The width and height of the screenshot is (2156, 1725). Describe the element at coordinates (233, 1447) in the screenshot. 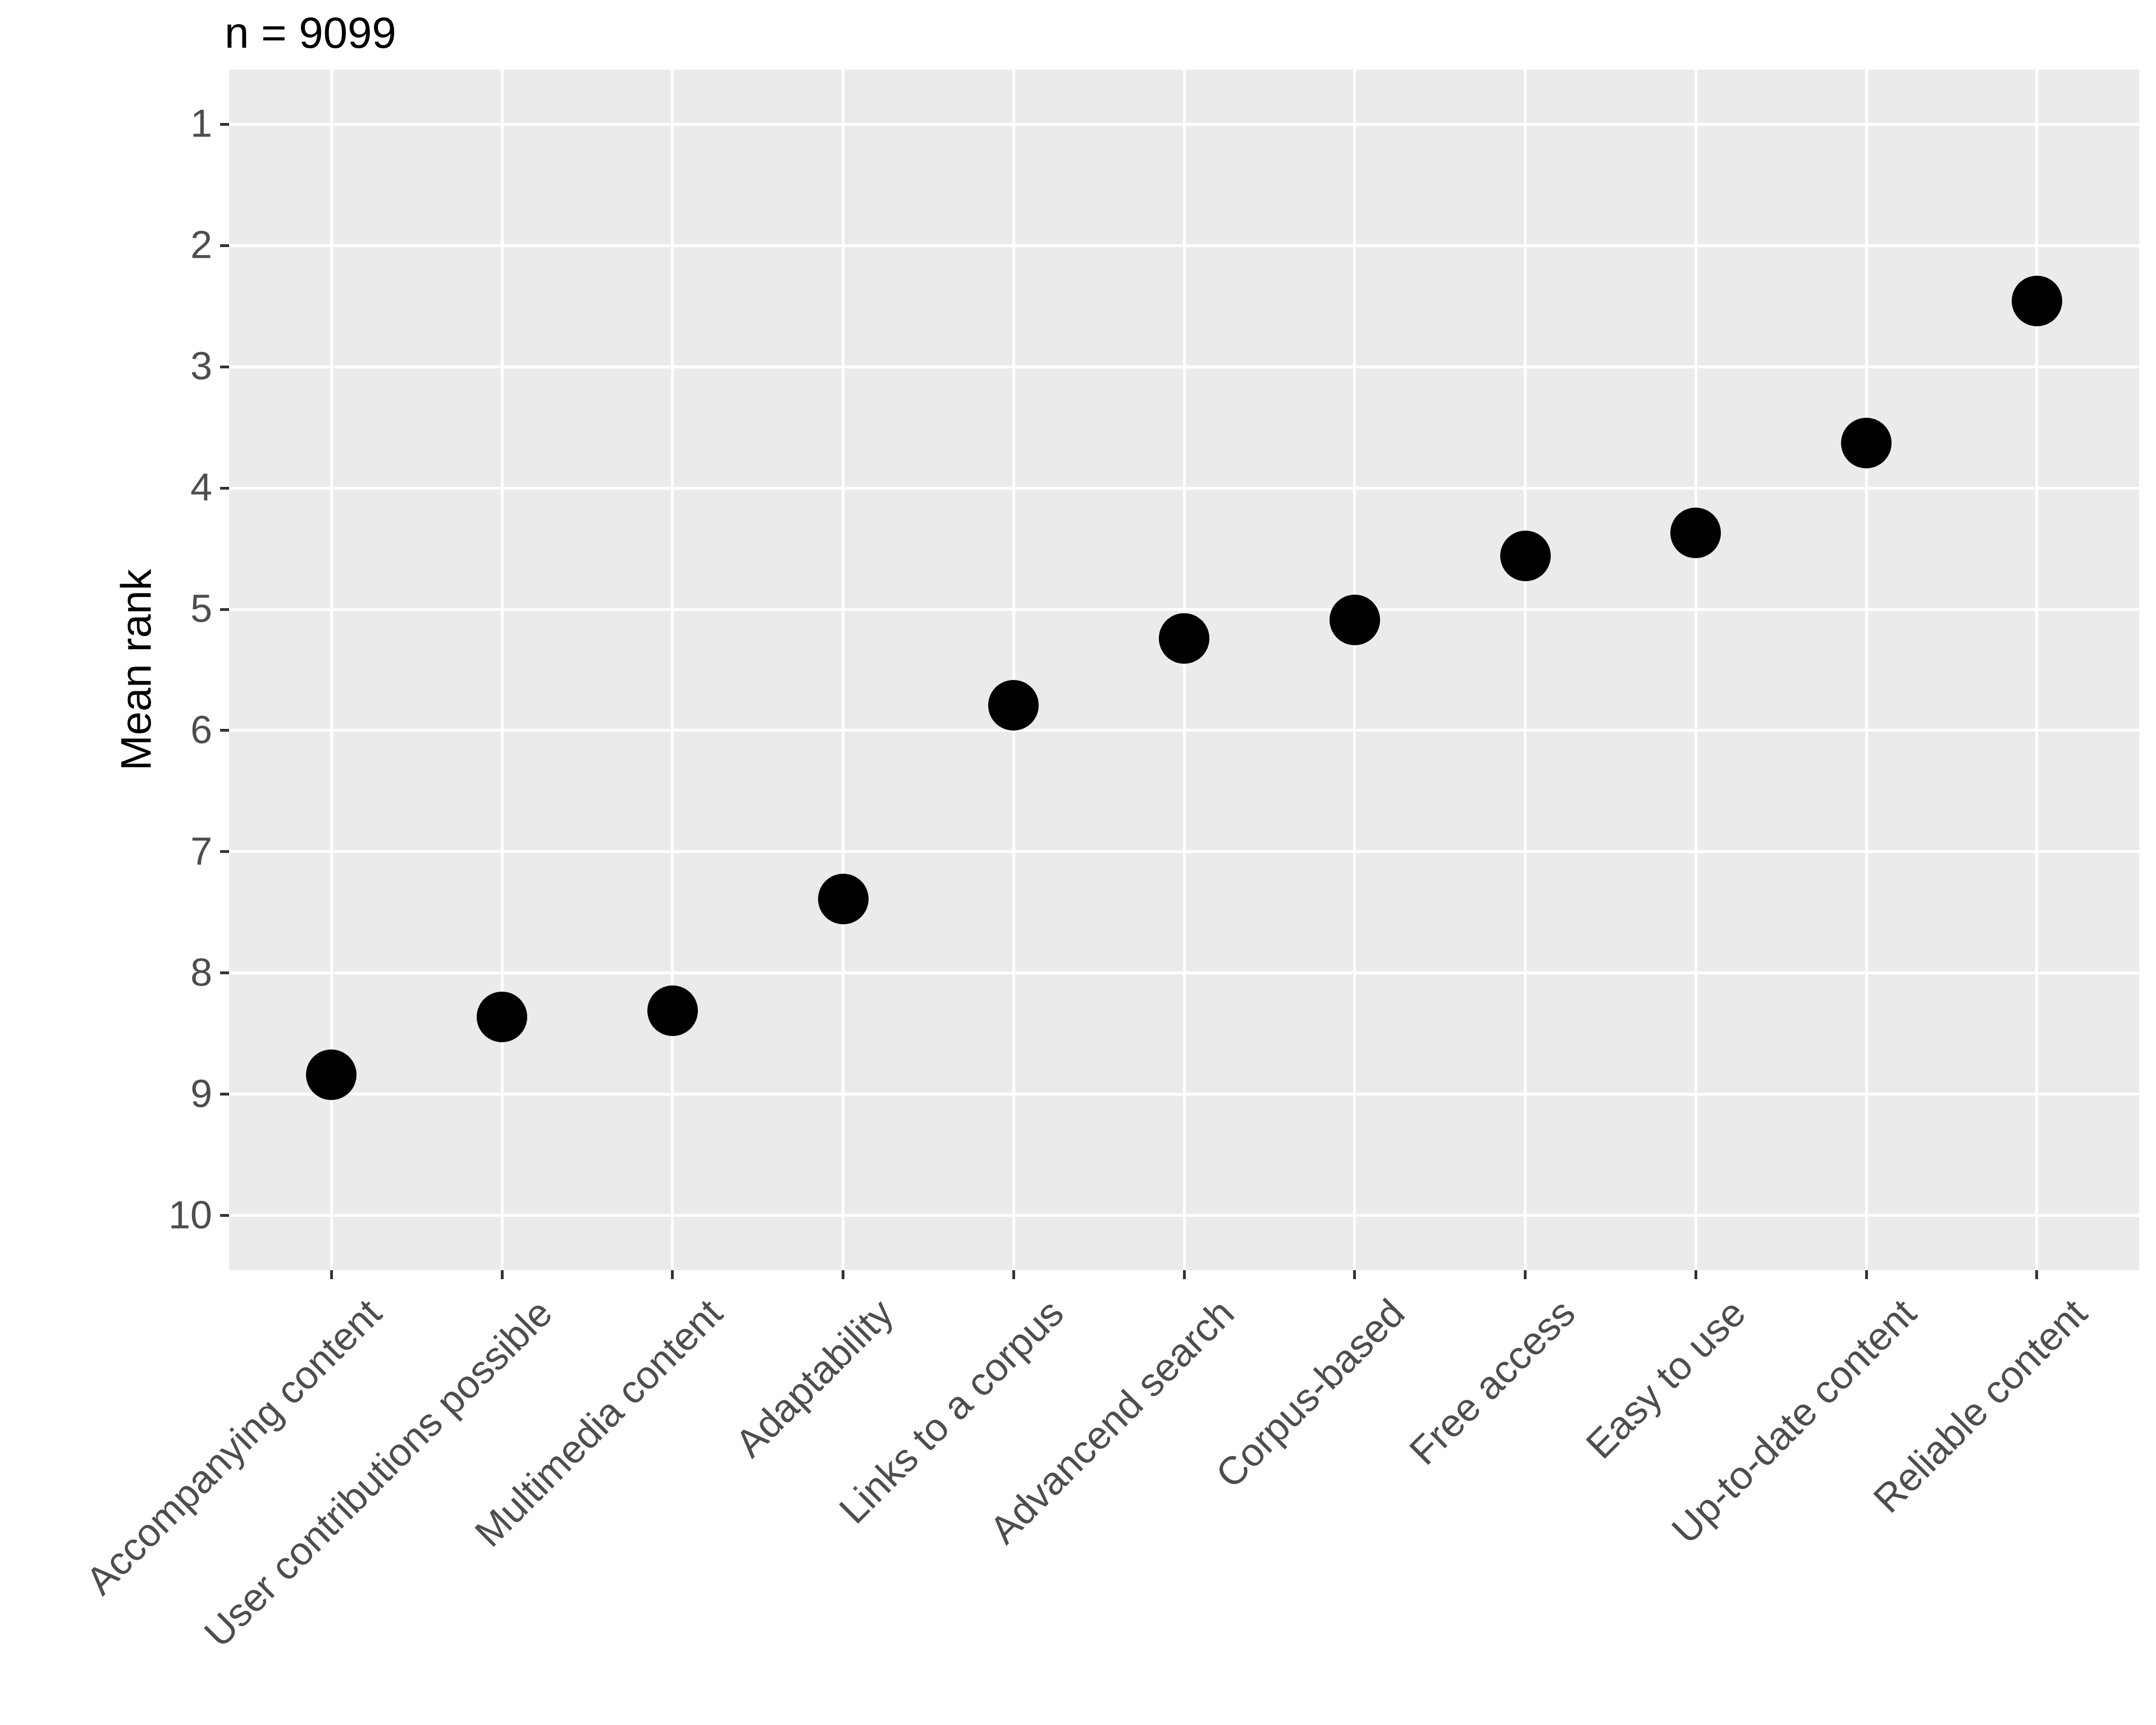

I see `x-tick-label: Accompanying content` at that location.